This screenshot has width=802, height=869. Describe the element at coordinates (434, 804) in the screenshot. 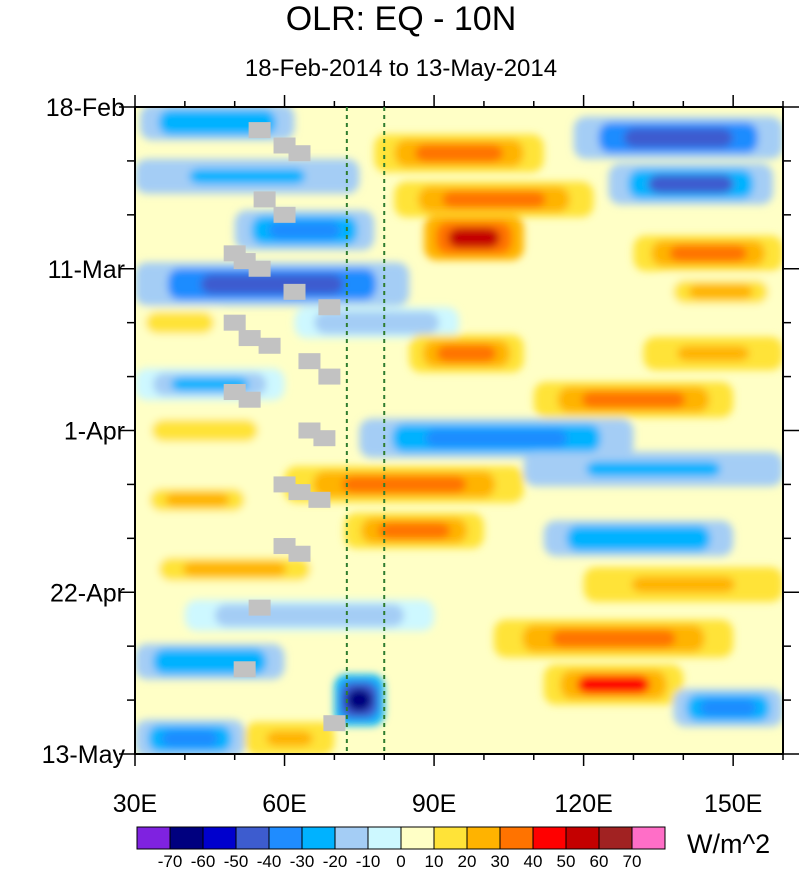

I see `x-tick-label: 90E` at that location.